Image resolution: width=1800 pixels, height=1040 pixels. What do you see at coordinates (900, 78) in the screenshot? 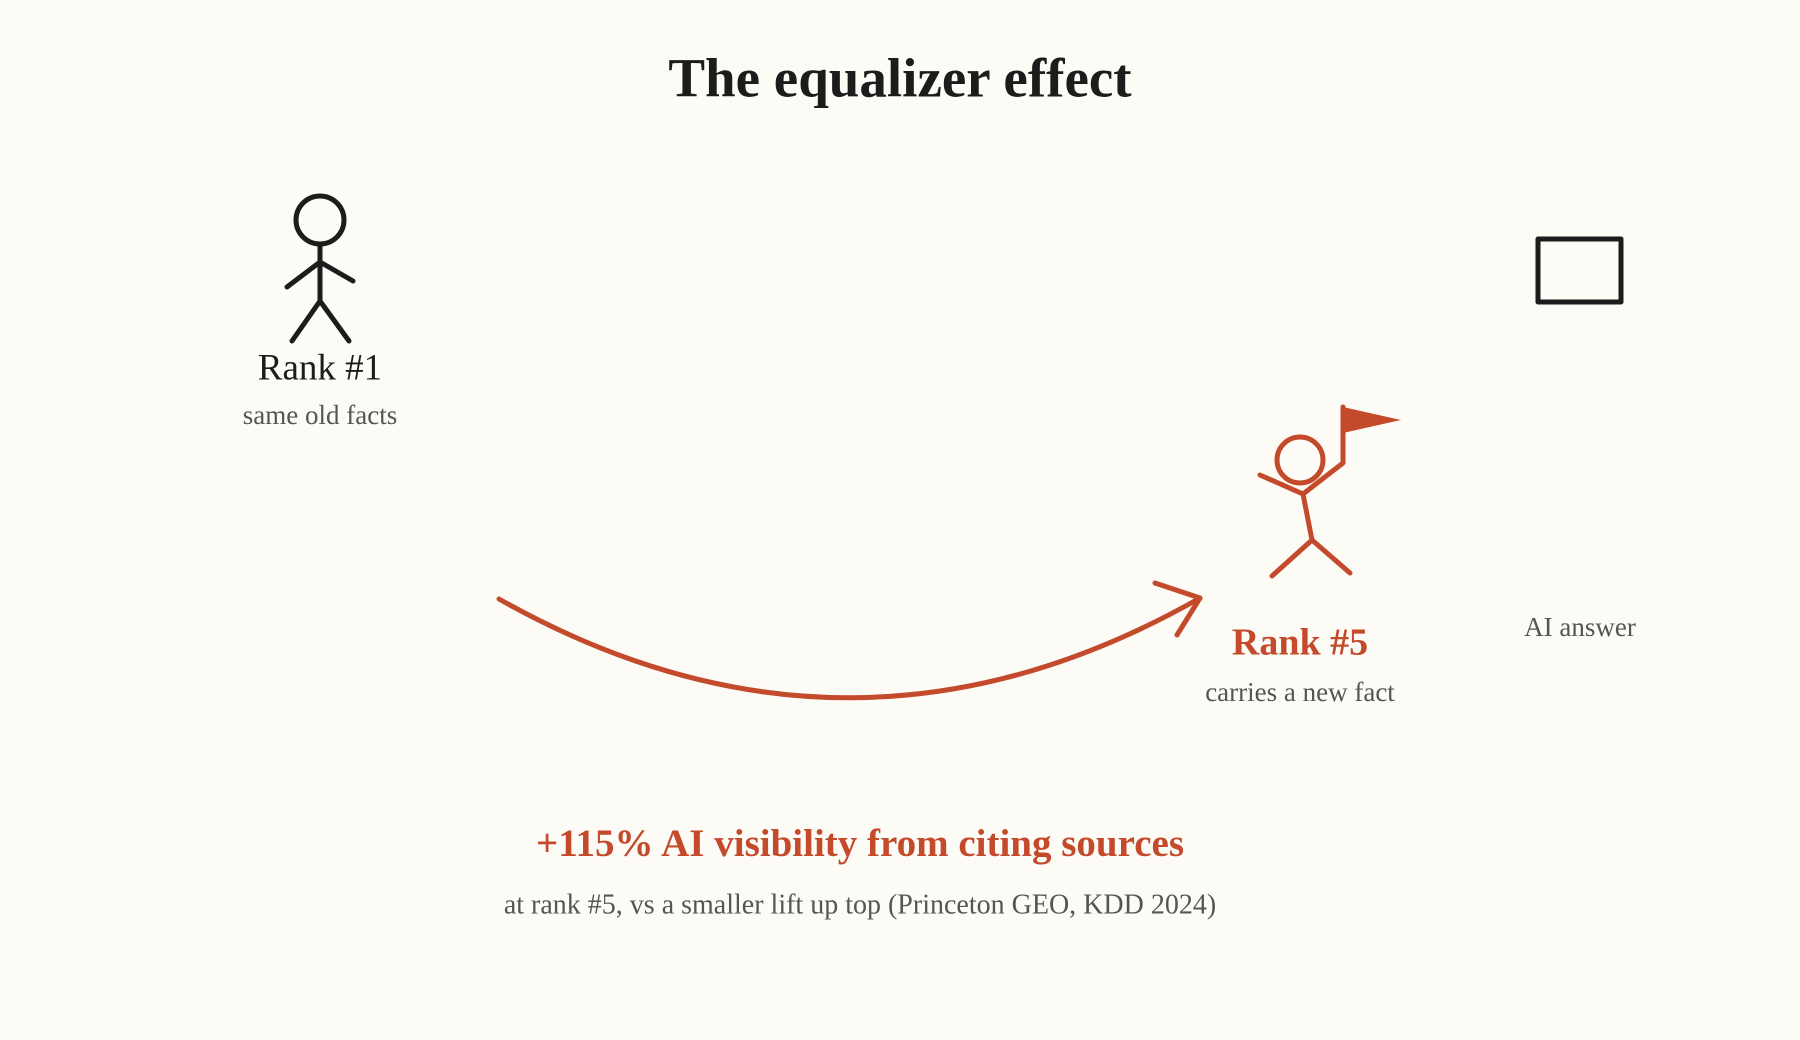
I see `title: The equalizer effect` at bounding box center [900, 78].